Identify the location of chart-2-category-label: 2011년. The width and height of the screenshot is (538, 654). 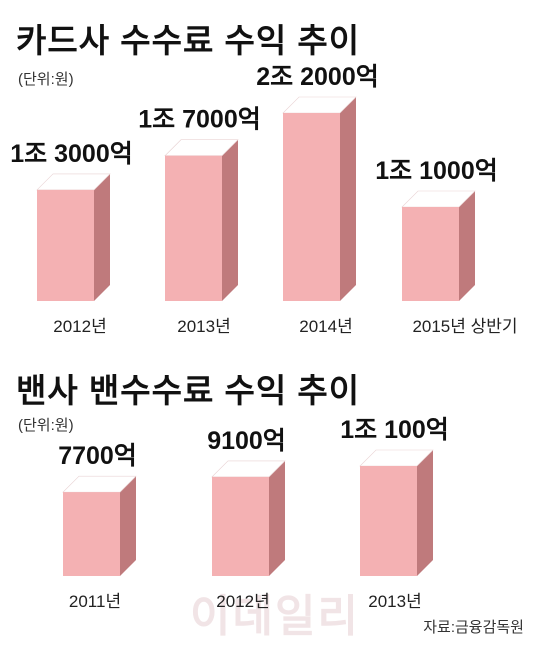
(95, 601).